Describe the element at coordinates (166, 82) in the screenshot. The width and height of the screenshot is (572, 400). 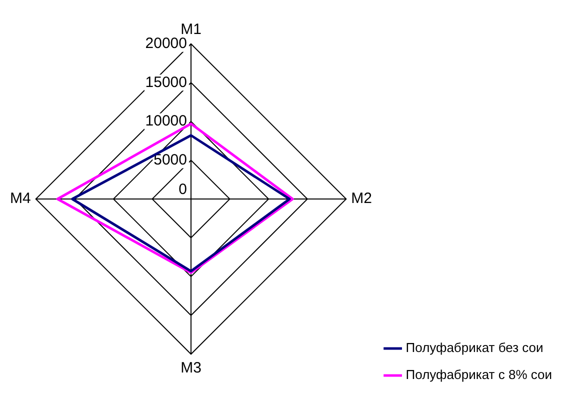
I see `y-tick-label: 15000` at that location.